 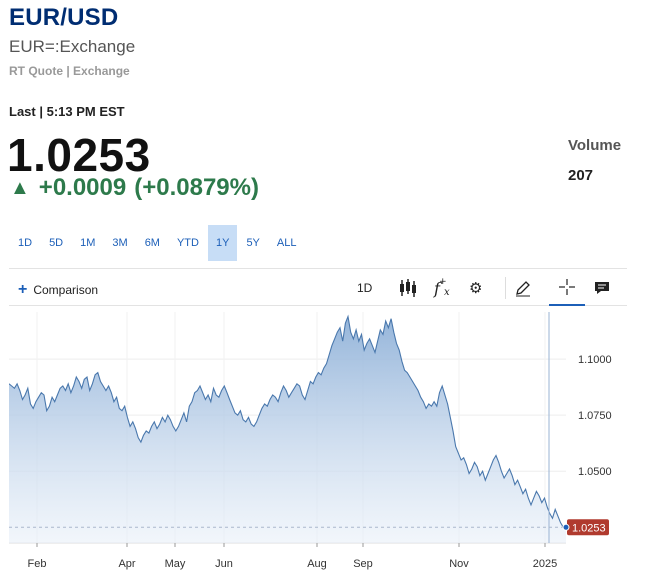 What do you see at coordinates (595, 416) in the screenshot?
I see `y-tick-label: 1.0750` at bounding box center [595, 416].